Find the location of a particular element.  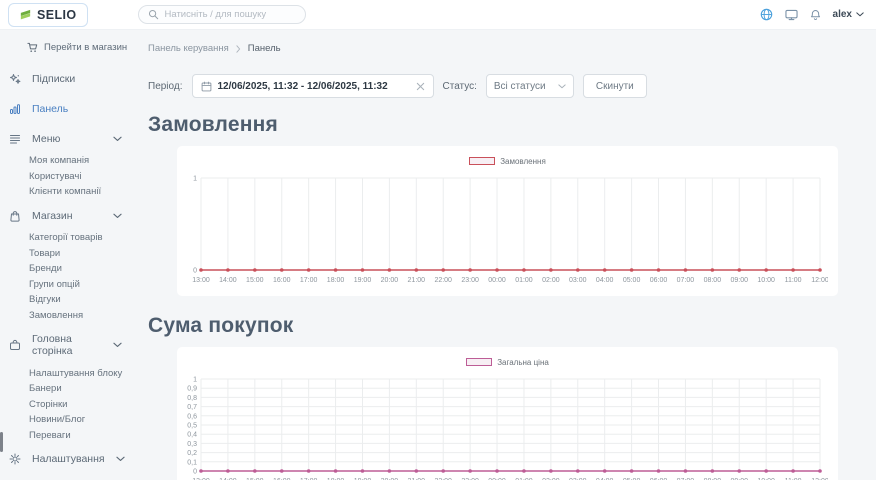

y-axis-label: 0,6 is located at coordinates (192, 416).